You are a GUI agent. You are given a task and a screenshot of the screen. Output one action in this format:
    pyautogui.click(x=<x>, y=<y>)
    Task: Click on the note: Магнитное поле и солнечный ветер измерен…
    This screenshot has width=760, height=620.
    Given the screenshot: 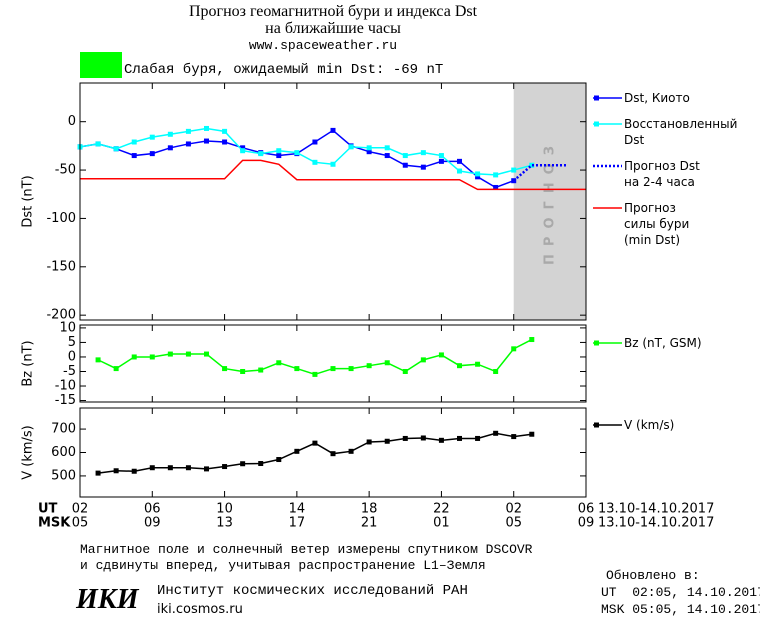 What is the action you would take?
    pyautogui.click(x=306, y=549)
    